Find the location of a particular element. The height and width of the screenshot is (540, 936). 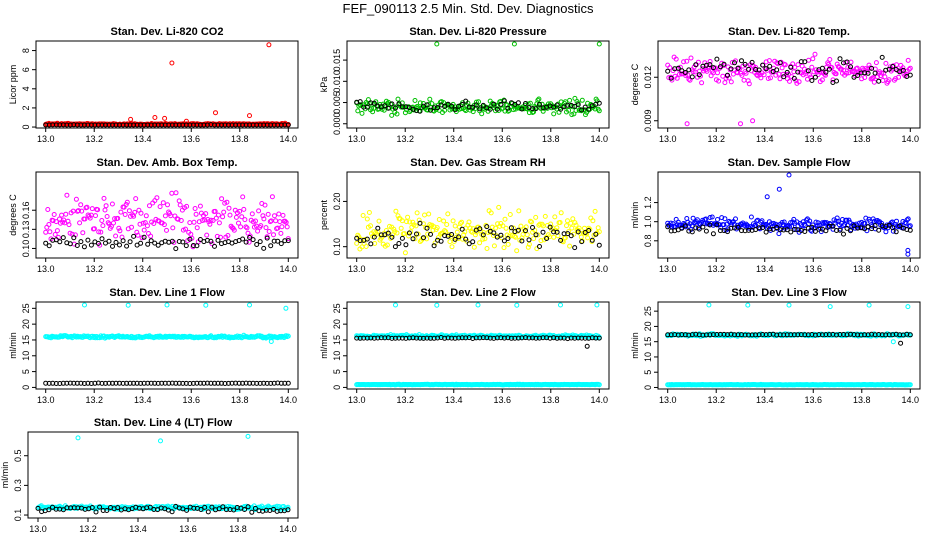

y-tick-label: 8 is located at coordinates (26, 50).